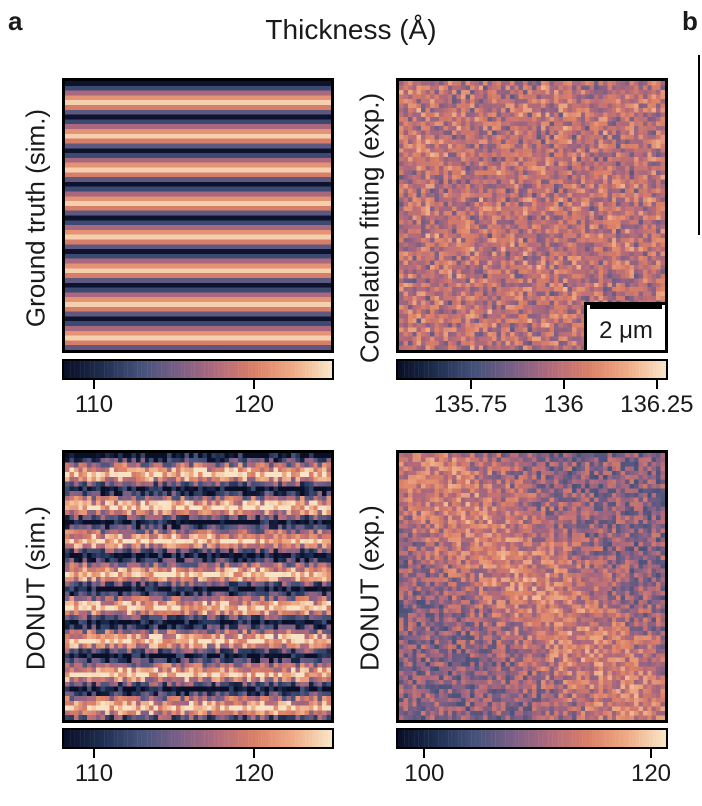  Describe the element at coordinates (647, 369) in the screenshot. I see `colorbar-correlation-fitting-gradient-step` at that location.